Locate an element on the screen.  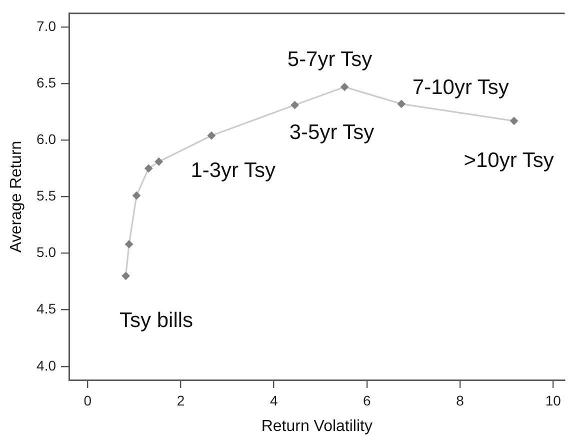
y-tick-label: 7.0 is located at coordinates (46, 26).